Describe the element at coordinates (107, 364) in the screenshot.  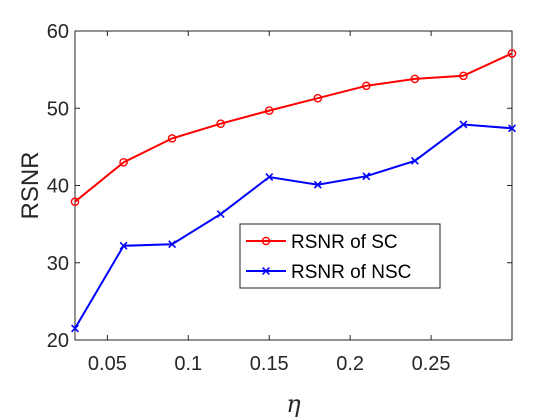
I see `x-tick-label: 0.05` at that location.